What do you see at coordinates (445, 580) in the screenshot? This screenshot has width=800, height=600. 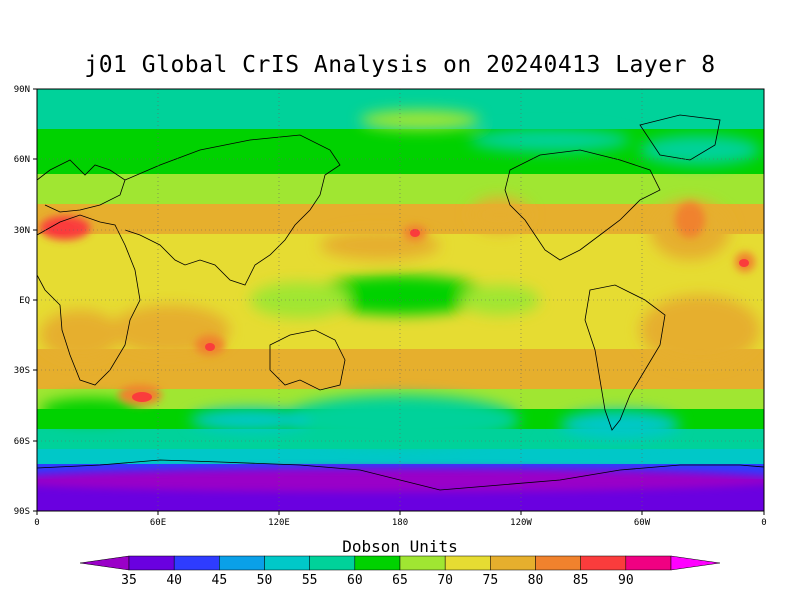 I see `colorbar-label: 70` at bounding box center [445, 580].